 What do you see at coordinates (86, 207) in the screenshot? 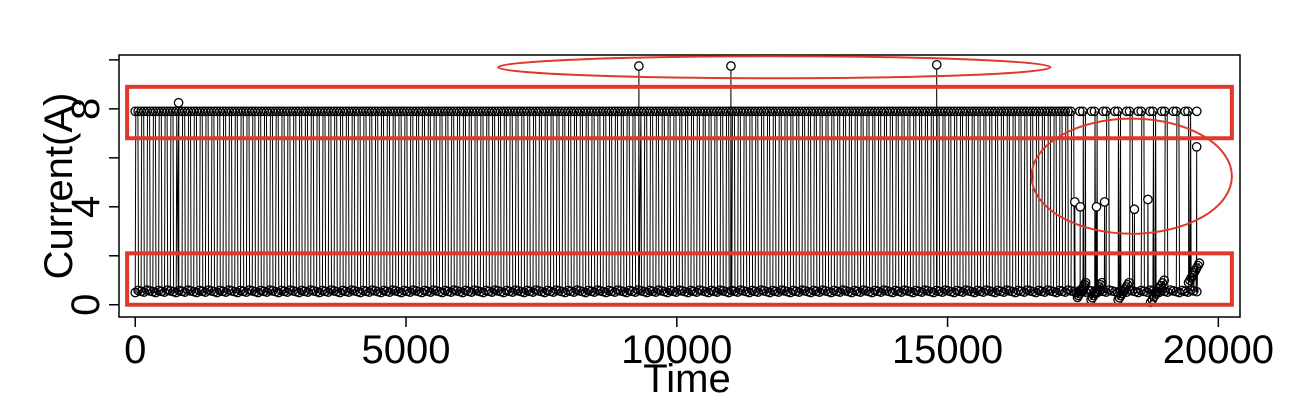
I see `y-tick-label: 4` at bounding box center [86, 207].